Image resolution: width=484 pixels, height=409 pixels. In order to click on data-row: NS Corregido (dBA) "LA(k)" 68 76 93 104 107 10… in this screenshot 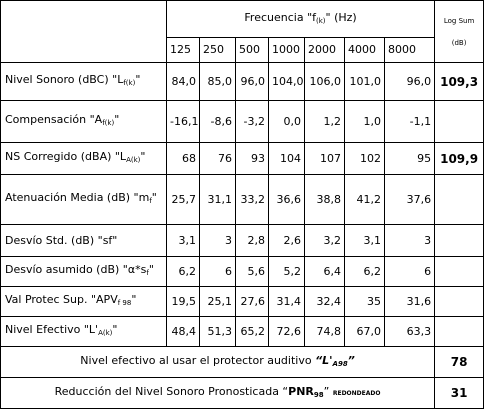, I will do `click(242, 158)`.